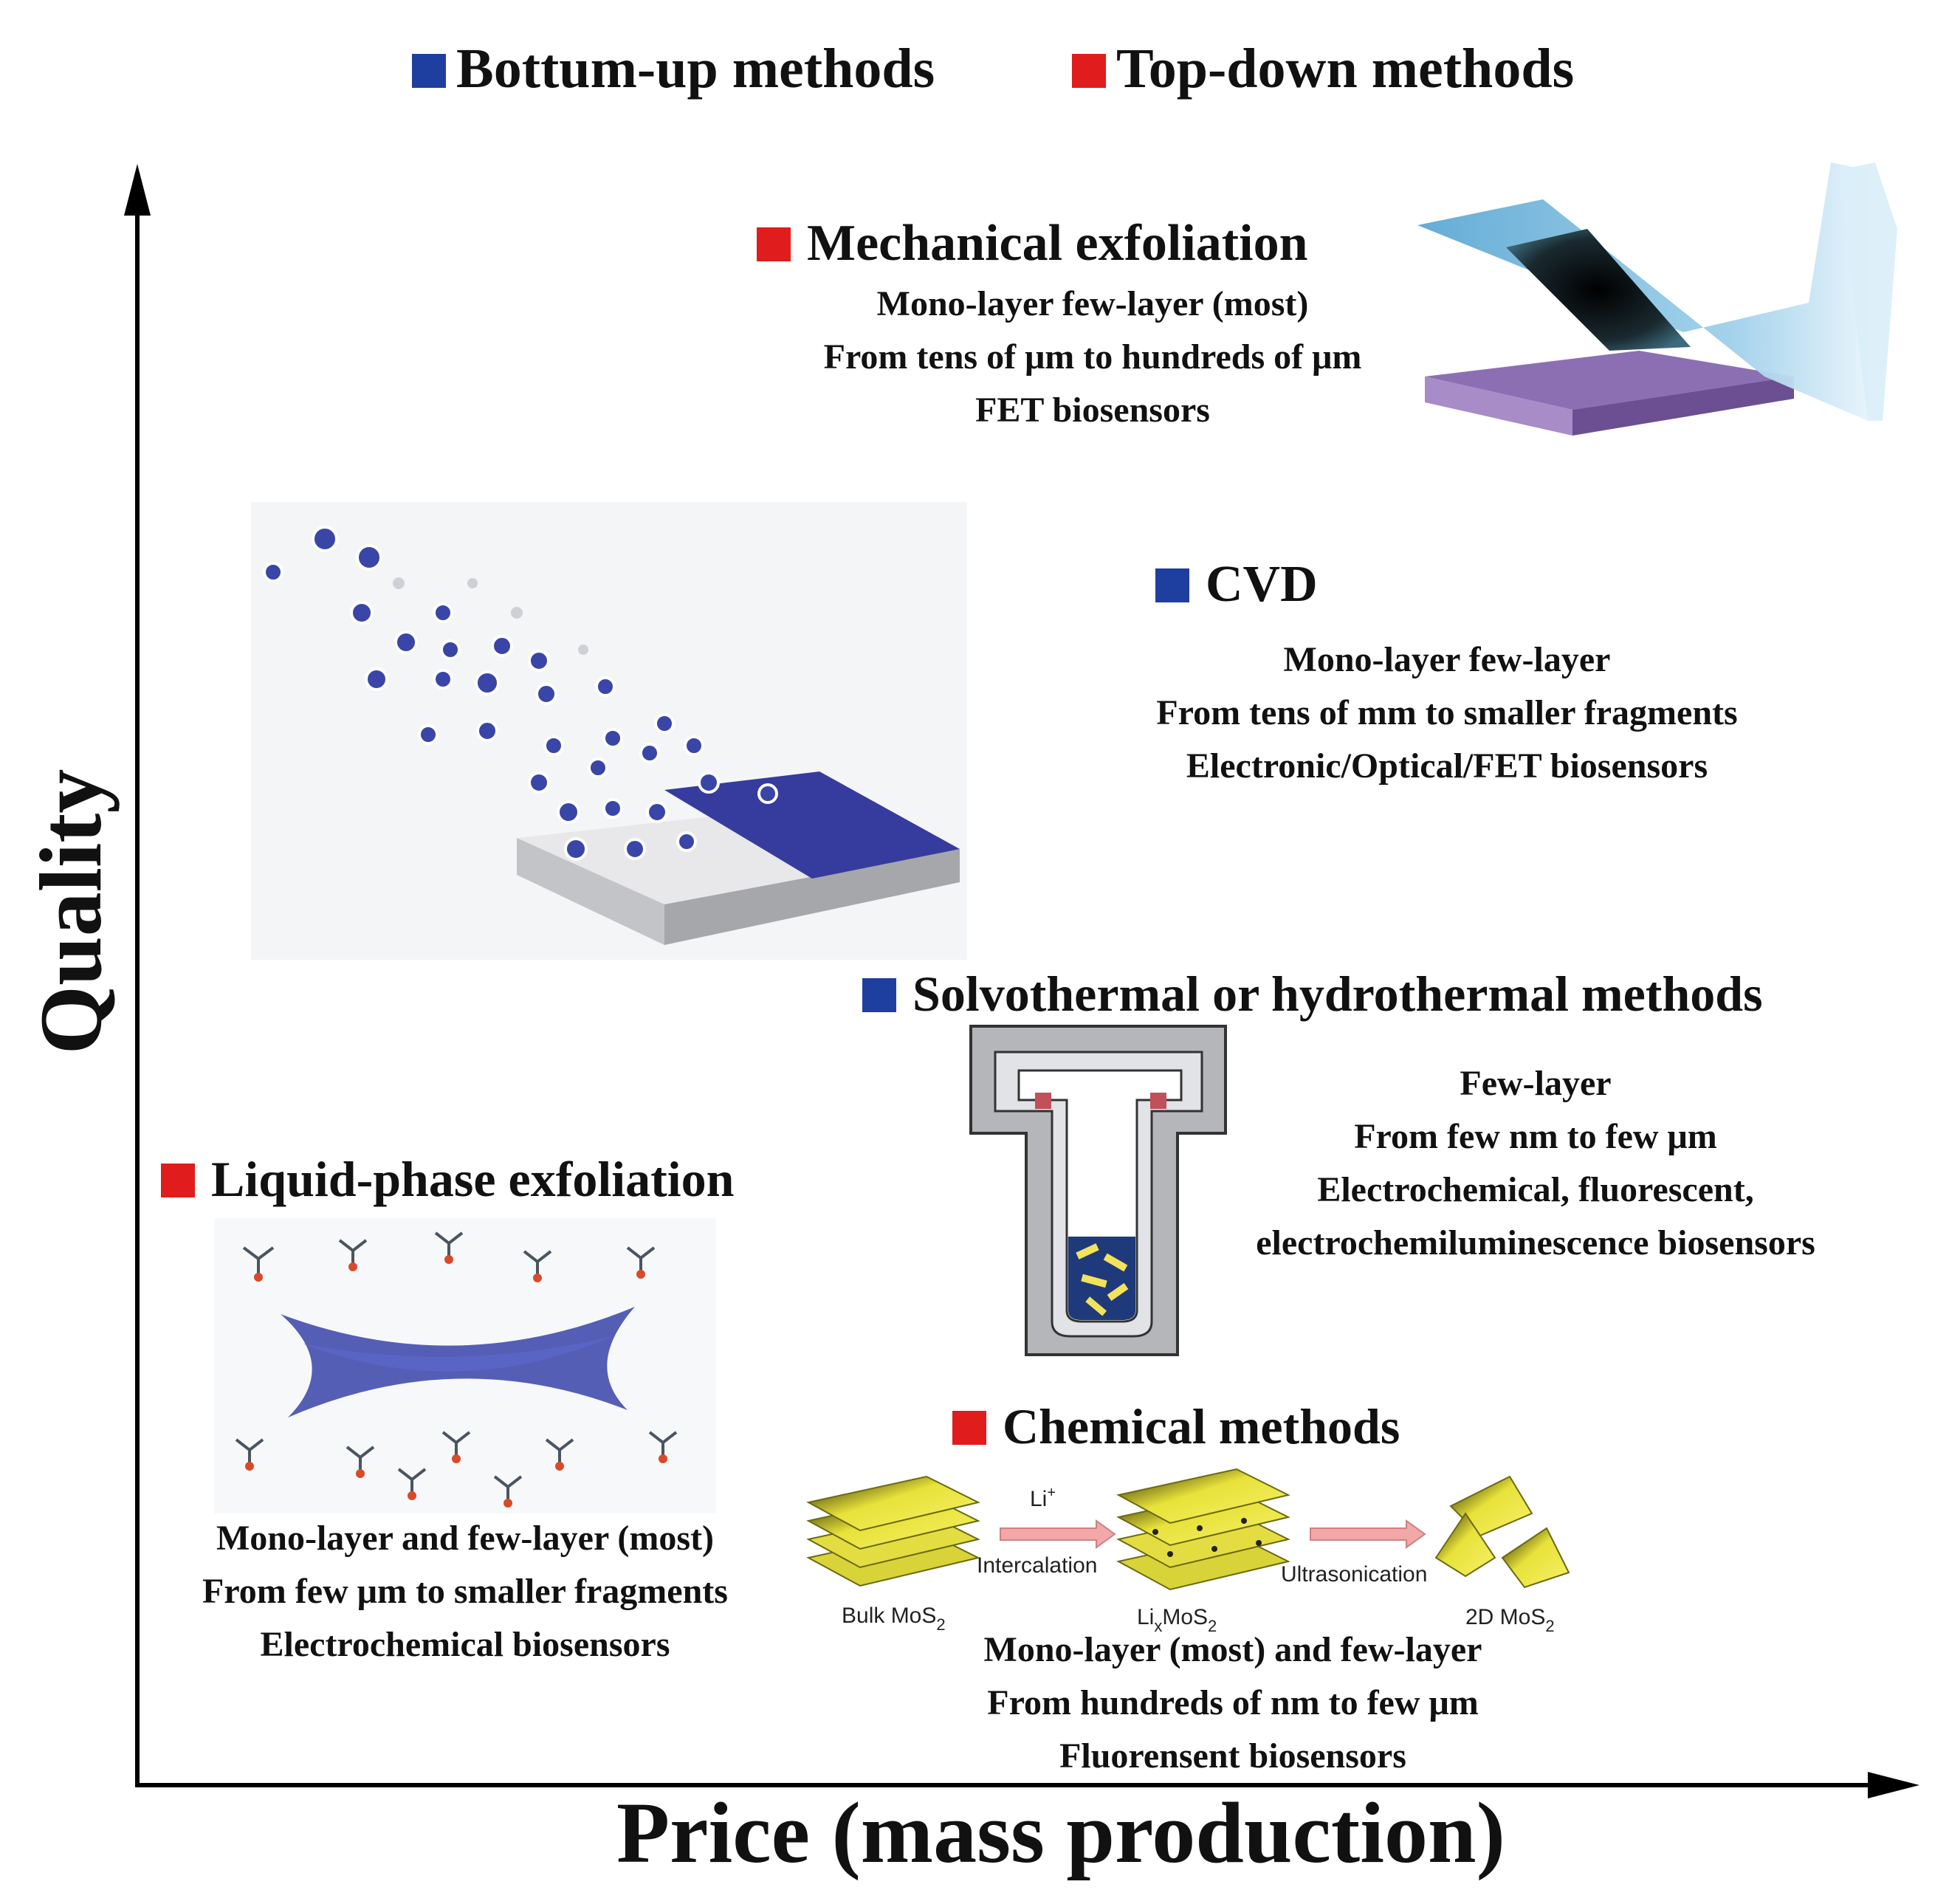 This screenshot has height=1904, width=1949. I want to click on solvothermal-line-2: From few nm to few μm, so click(1536, 1136).